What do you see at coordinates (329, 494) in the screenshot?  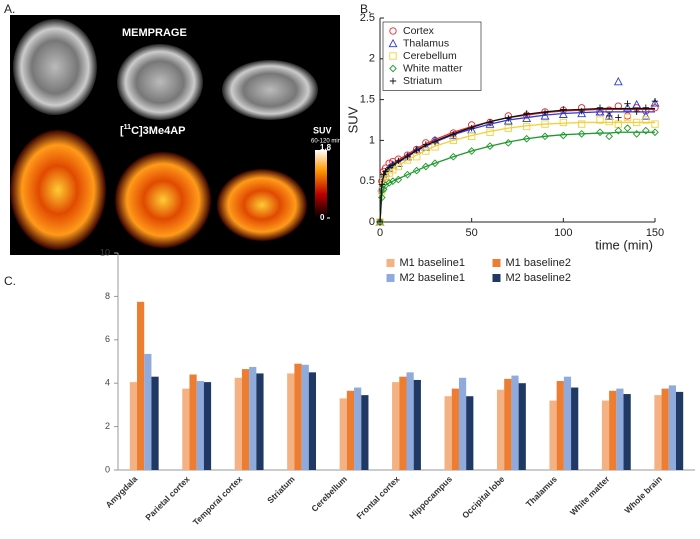 I see `x-tick-label: Cerebellum` at bounding box center [329, 494].